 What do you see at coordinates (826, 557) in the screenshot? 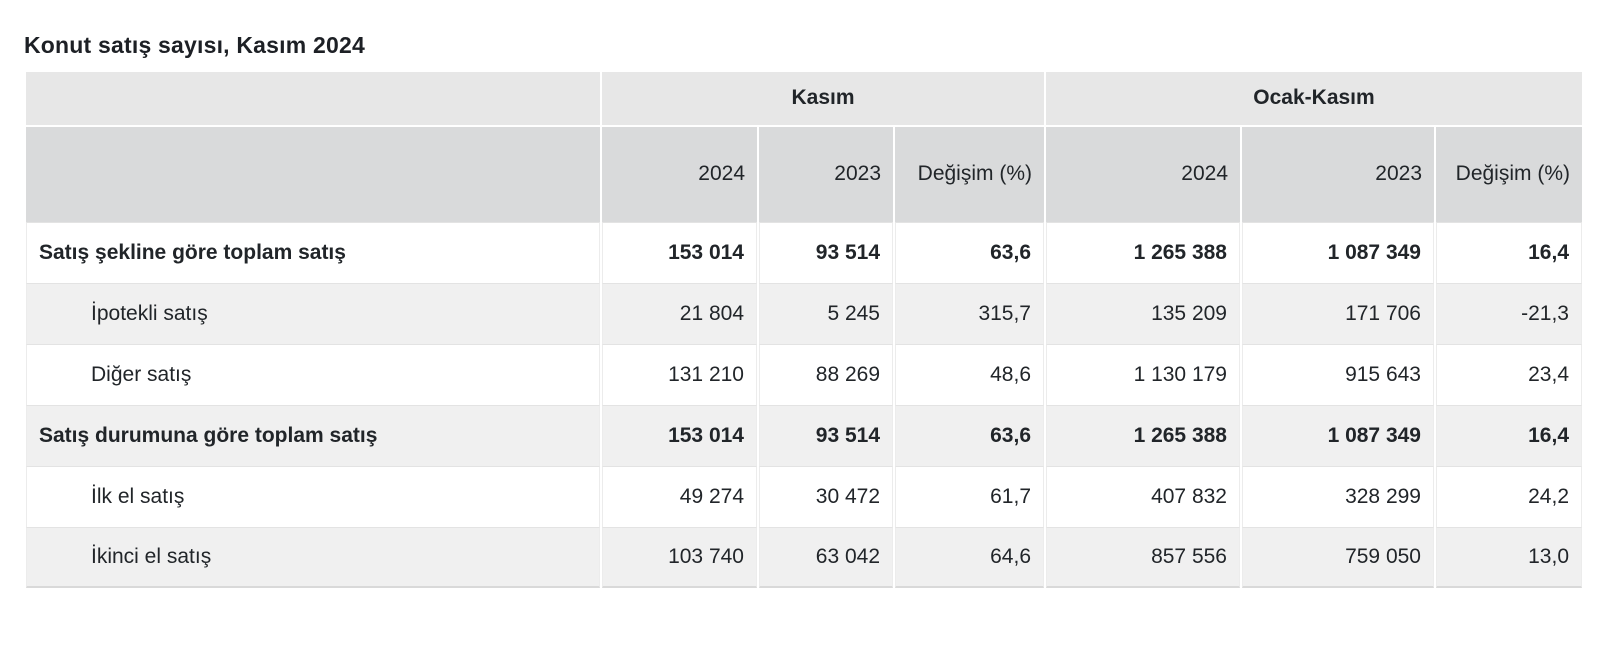
I see `value-cell-kasim-2023: 63 042` at bounding box center [826, 557].